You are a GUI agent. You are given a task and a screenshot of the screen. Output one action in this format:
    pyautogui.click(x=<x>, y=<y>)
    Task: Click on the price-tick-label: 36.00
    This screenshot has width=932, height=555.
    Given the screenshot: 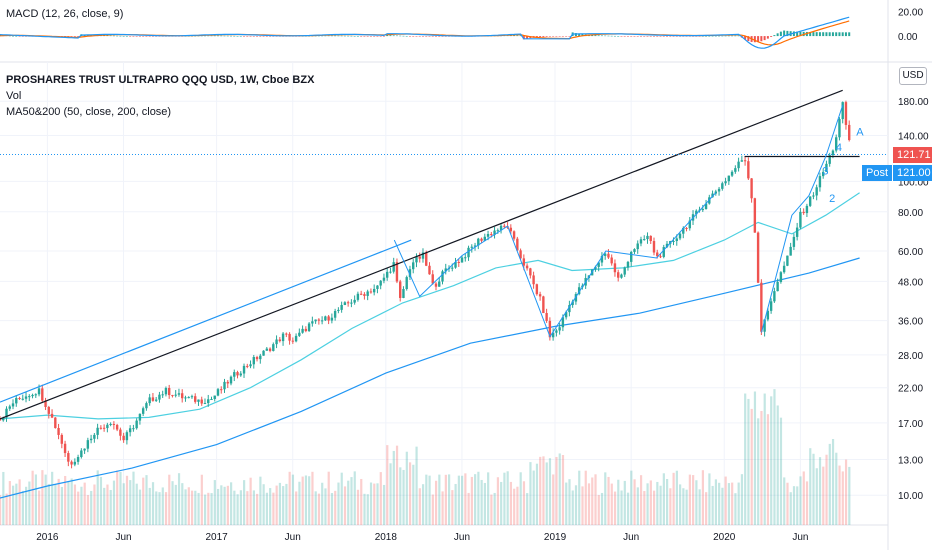 What is the action you would take?
    pyautogui.click(x=910, y=322)
    